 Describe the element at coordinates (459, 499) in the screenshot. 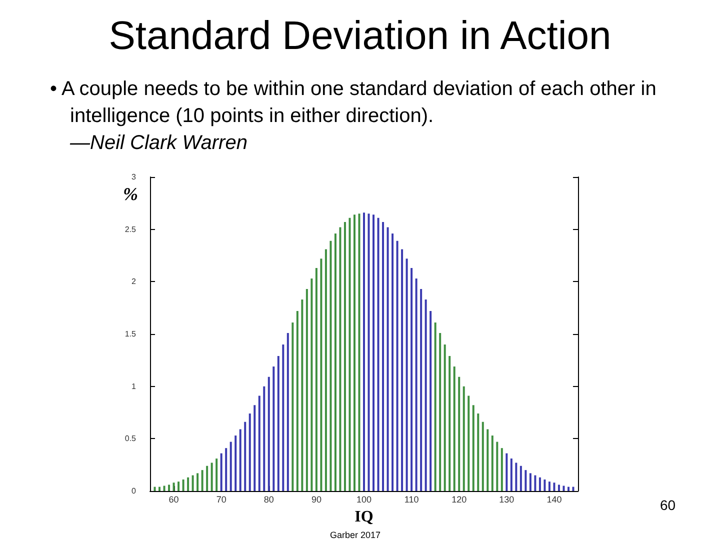

I see `x-tick-label: 120` at that location.